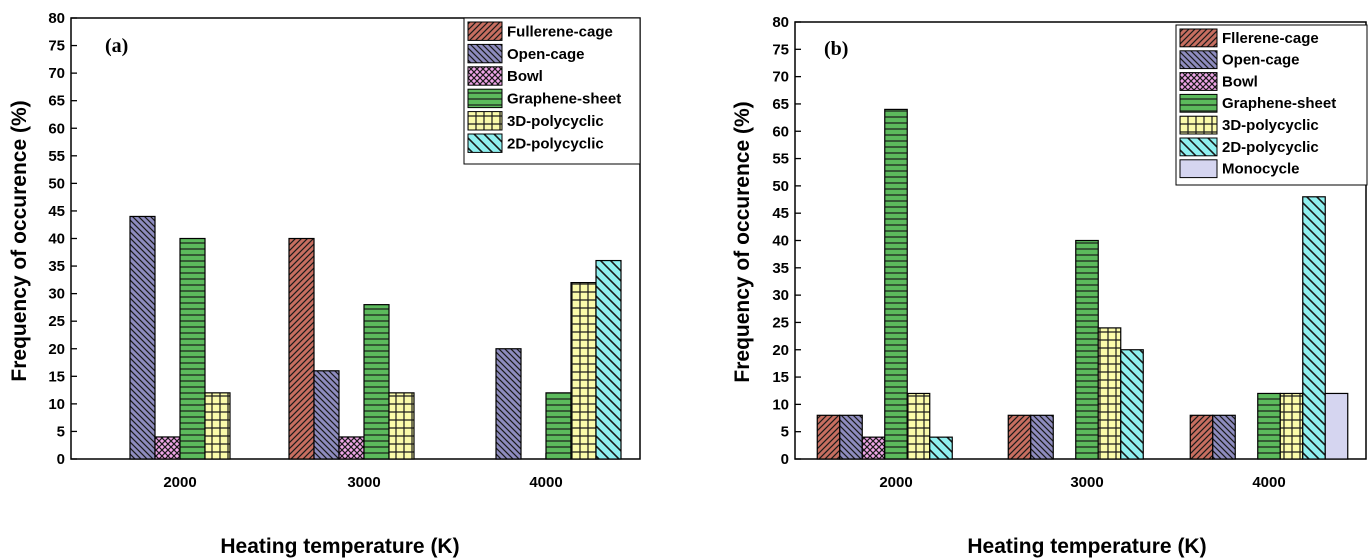  Describe the element at coordinates (836, 49) in the screenshot. I see `panel-label-b: (b)` at that location.